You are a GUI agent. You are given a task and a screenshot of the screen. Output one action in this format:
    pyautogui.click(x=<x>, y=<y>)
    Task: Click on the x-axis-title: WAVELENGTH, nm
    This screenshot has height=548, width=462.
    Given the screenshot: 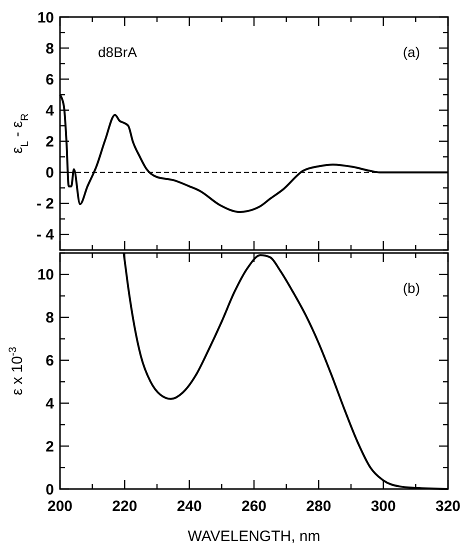 What is the action you would take?
    pyautogui.click(x=254, y=536)
    